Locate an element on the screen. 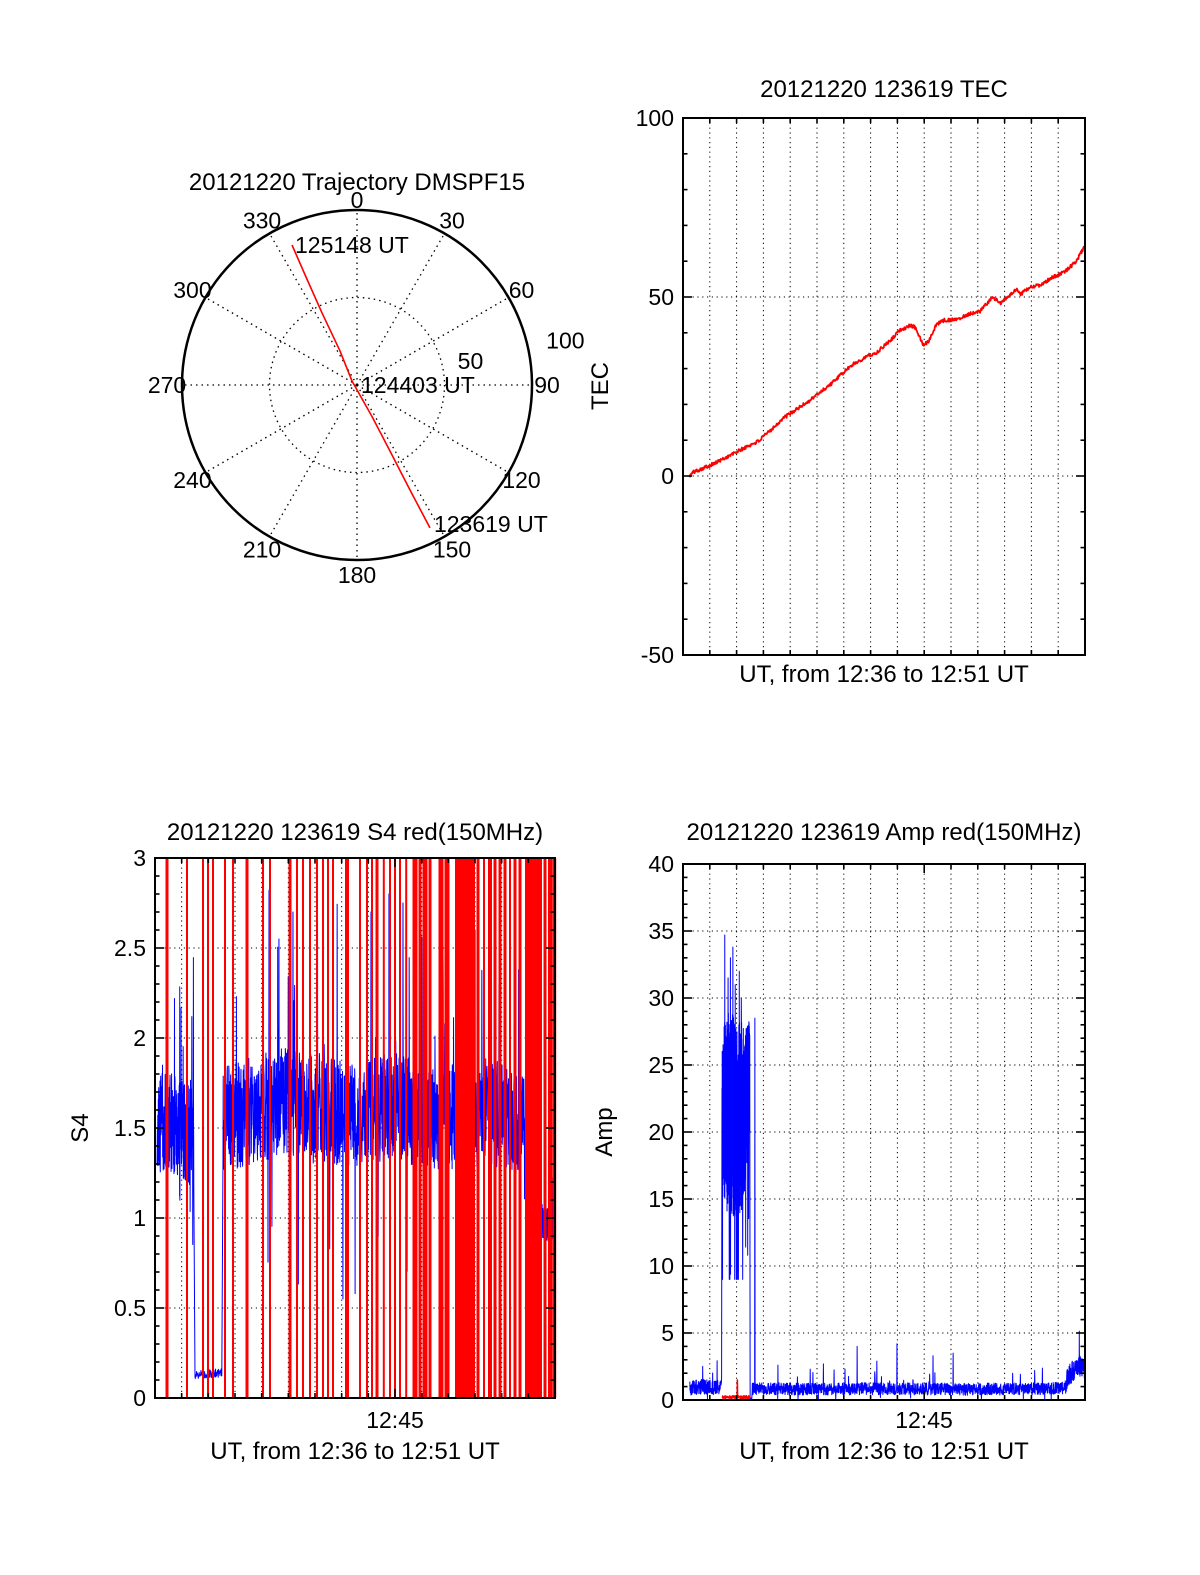 The height and width of the screenshot is (1575, 1200). amp-blue-series-line is located at coordinates (887, 1167).